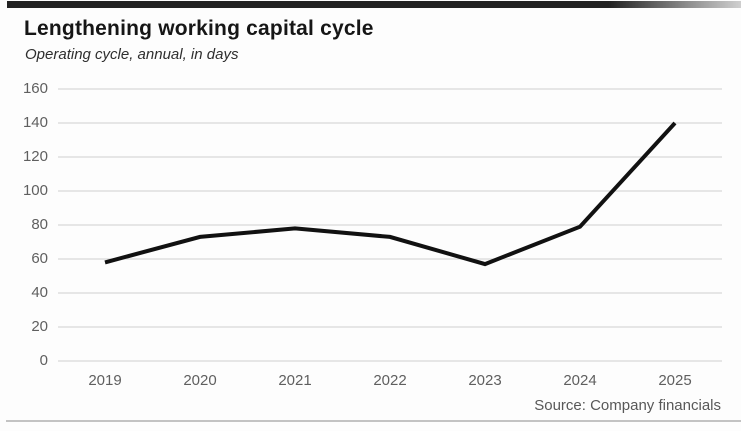 Image resolution: width=741 pixels, height=431 pixels. Describe the element at coordinates (43, 360) in the screenshot. I see `y-axis-tick-label: 0` at that location.